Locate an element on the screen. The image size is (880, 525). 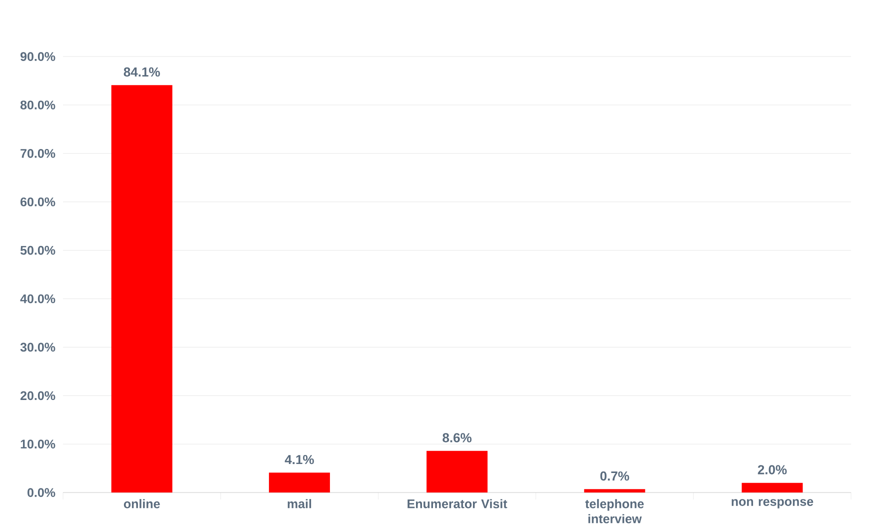
x-tick-label: Enumerator Visit is located at coordinates (458, 503).